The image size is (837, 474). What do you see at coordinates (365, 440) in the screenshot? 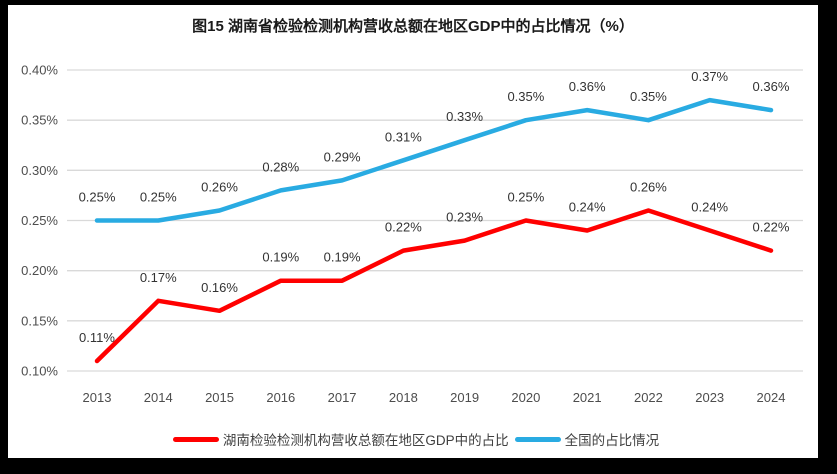
I see `legend-label-hunan: 湖南检验检测机构营收总额在地区GDP中的占比` at bounding box center [365, 440].